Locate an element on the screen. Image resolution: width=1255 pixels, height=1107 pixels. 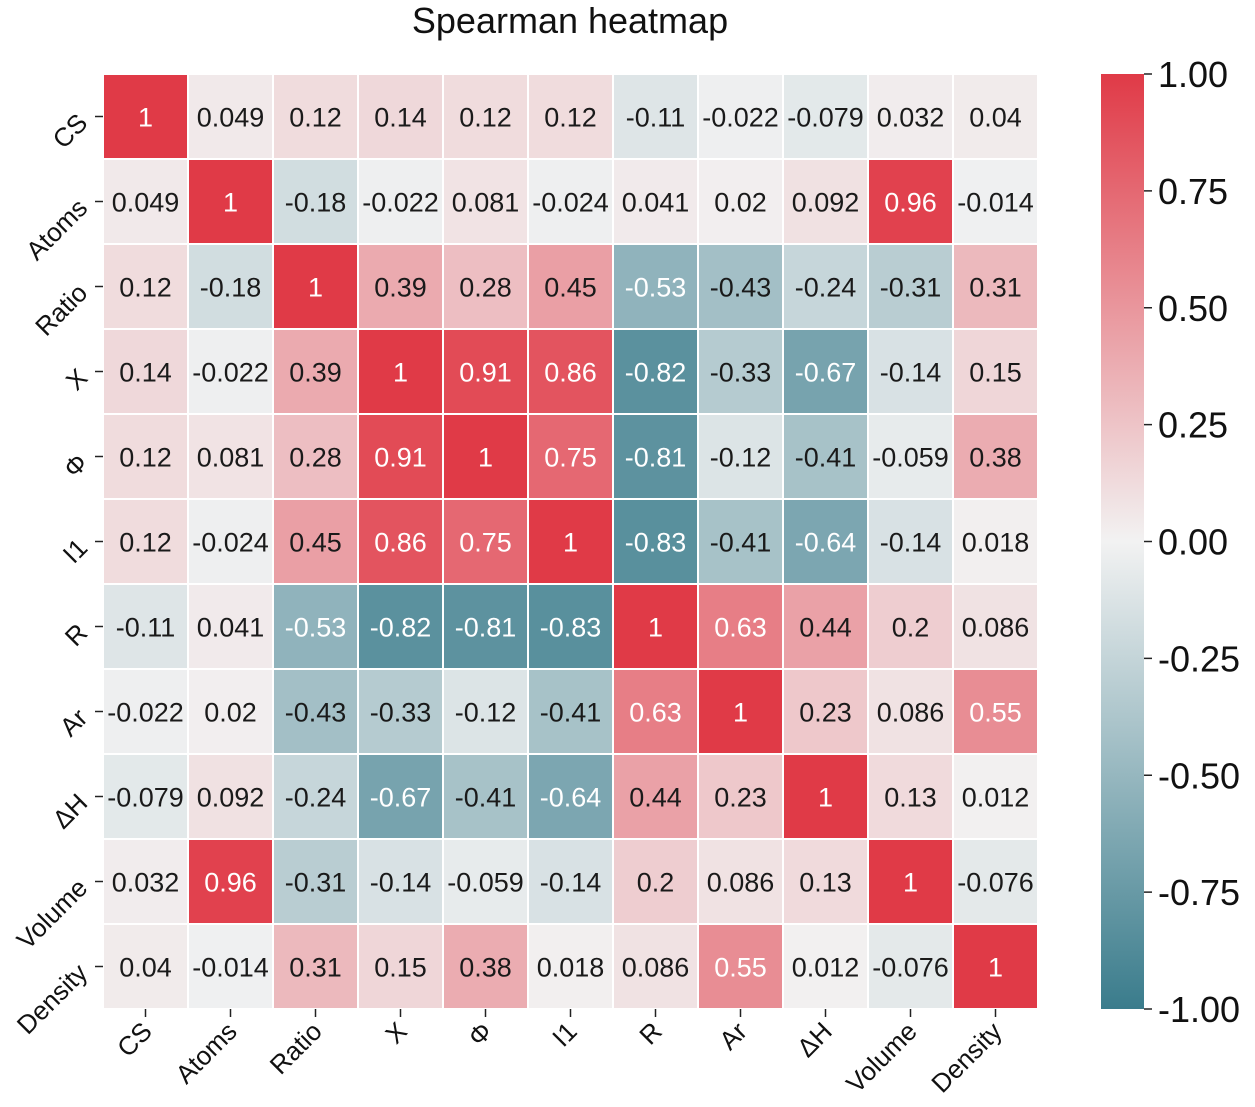
colorbar-tick-label: 1.00 is located at coordinates (1193, 74).